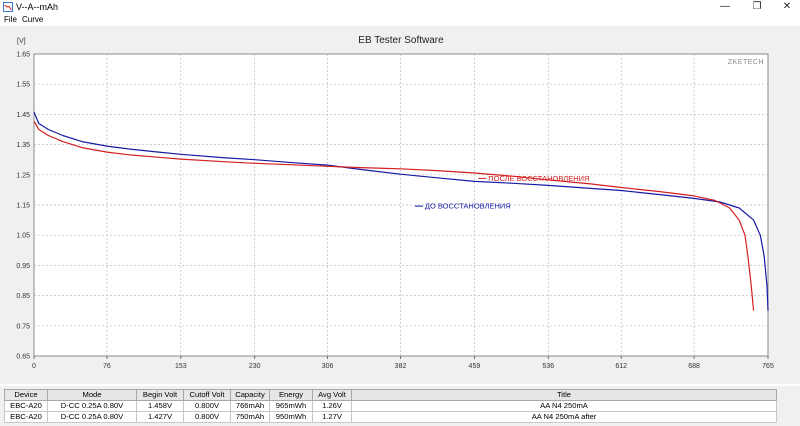 The width and height of the screenshot is (800, 426). Describe the element at coordinates (548, 366) in the screenshot. I see `x-tick-label: 536` at that location.